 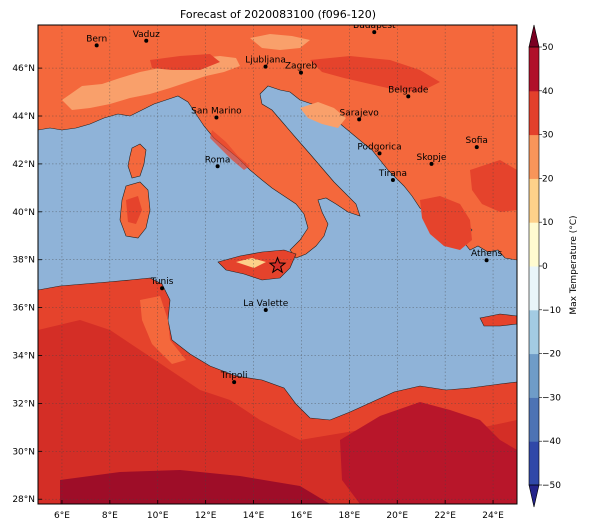 What do you see at coordinates (301, 67) in the screenshot?
I see `city-label: Zagreb` at bounding box center [301, 67].